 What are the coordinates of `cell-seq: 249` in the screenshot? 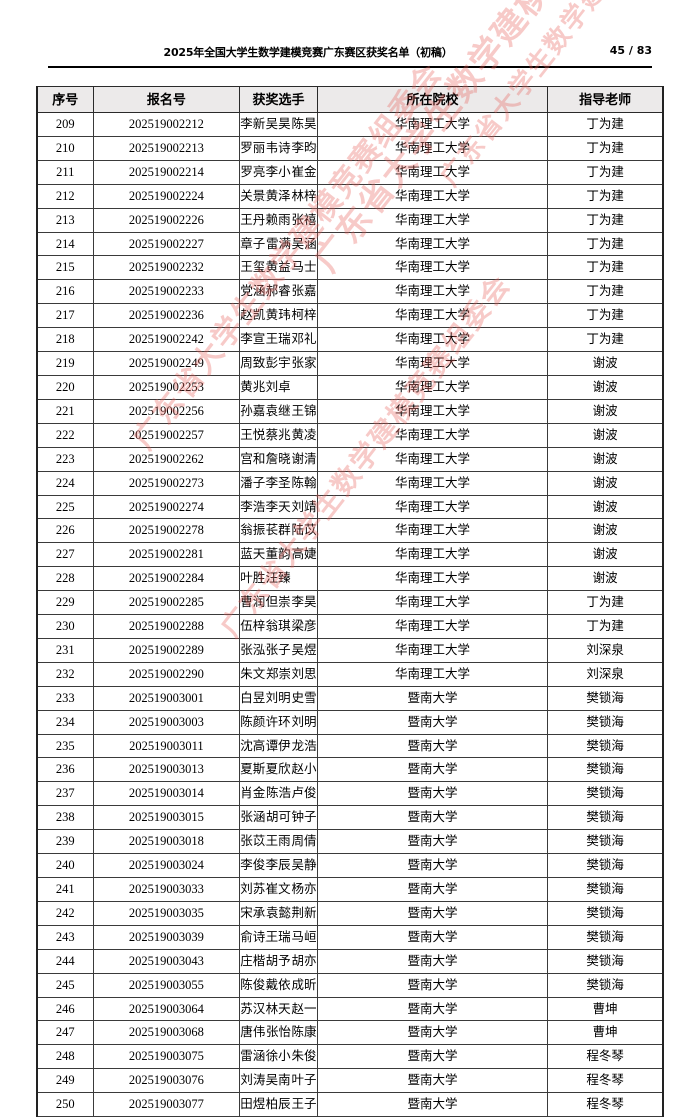 It's located at (64, 1081).